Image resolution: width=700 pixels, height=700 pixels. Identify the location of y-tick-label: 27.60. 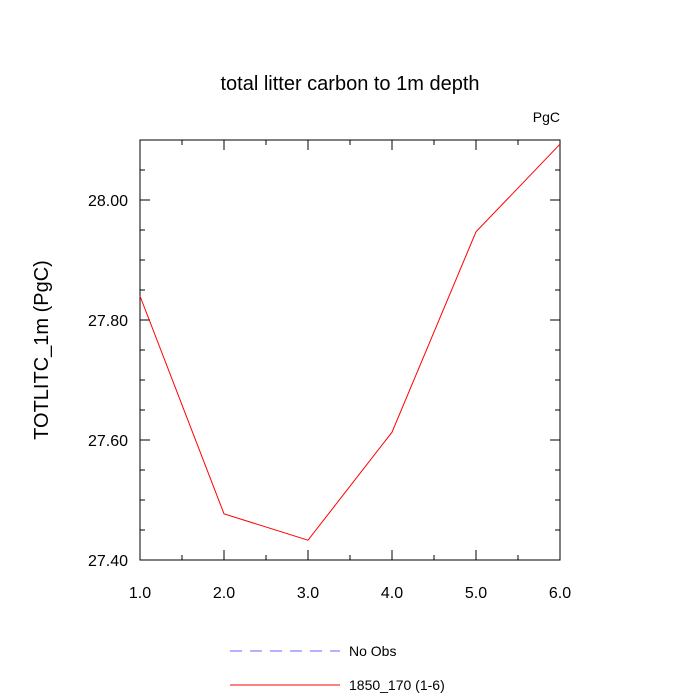
(108, 441).